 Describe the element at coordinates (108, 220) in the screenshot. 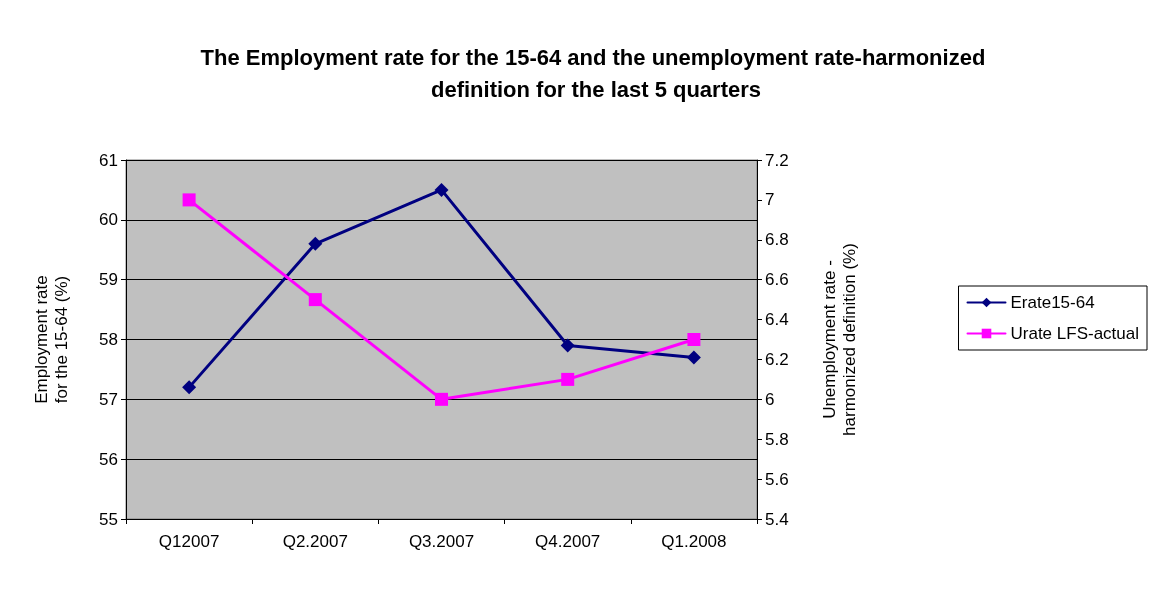

I see `y-tick-label: 60` at that location.